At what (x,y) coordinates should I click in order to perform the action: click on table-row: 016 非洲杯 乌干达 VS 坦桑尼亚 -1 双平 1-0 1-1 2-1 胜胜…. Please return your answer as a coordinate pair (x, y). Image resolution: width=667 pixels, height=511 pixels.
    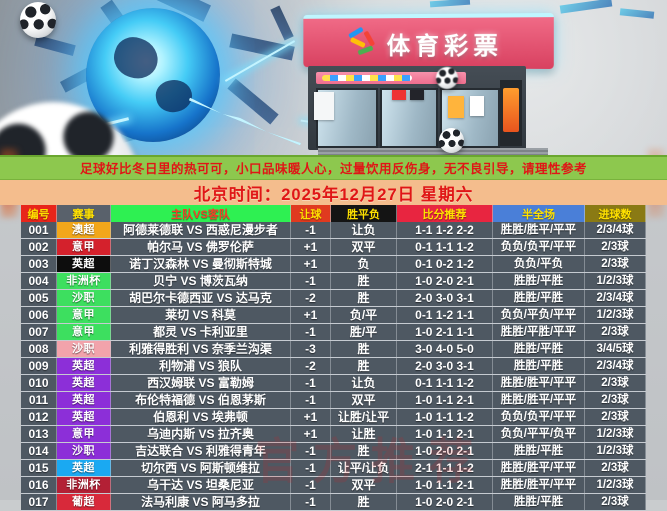
    Looking at the image, I should click on (333, 485).